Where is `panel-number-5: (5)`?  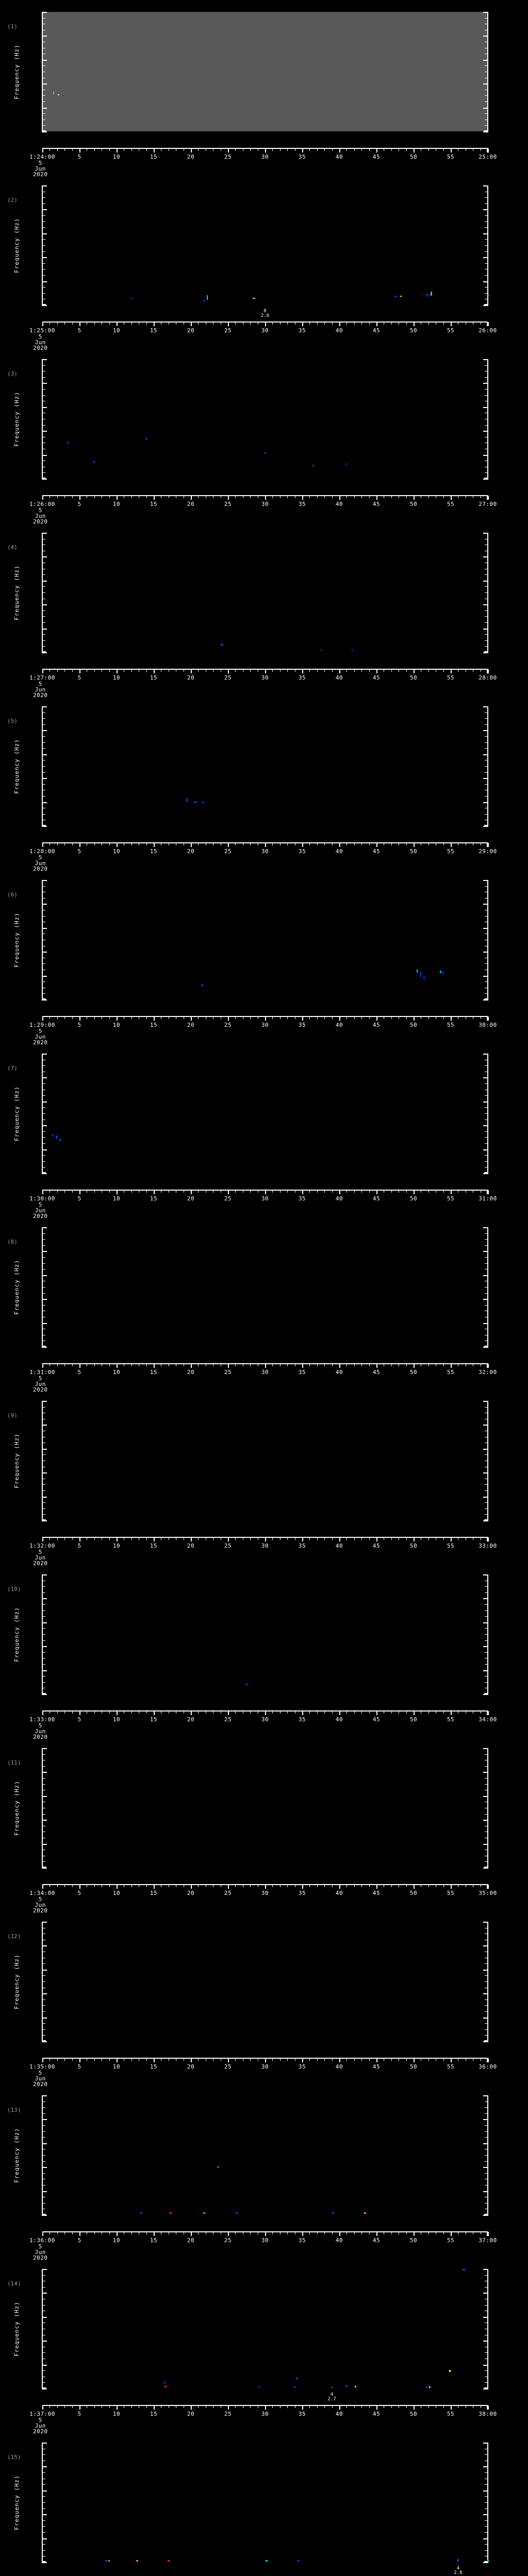
panel-number-5: (5) is located at coordinates (12, 721).